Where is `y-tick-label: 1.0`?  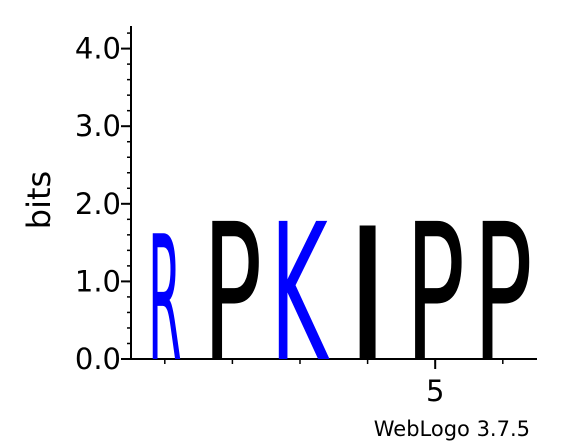
y-tick-label: 1.0 is located at coordinates (98, 281).